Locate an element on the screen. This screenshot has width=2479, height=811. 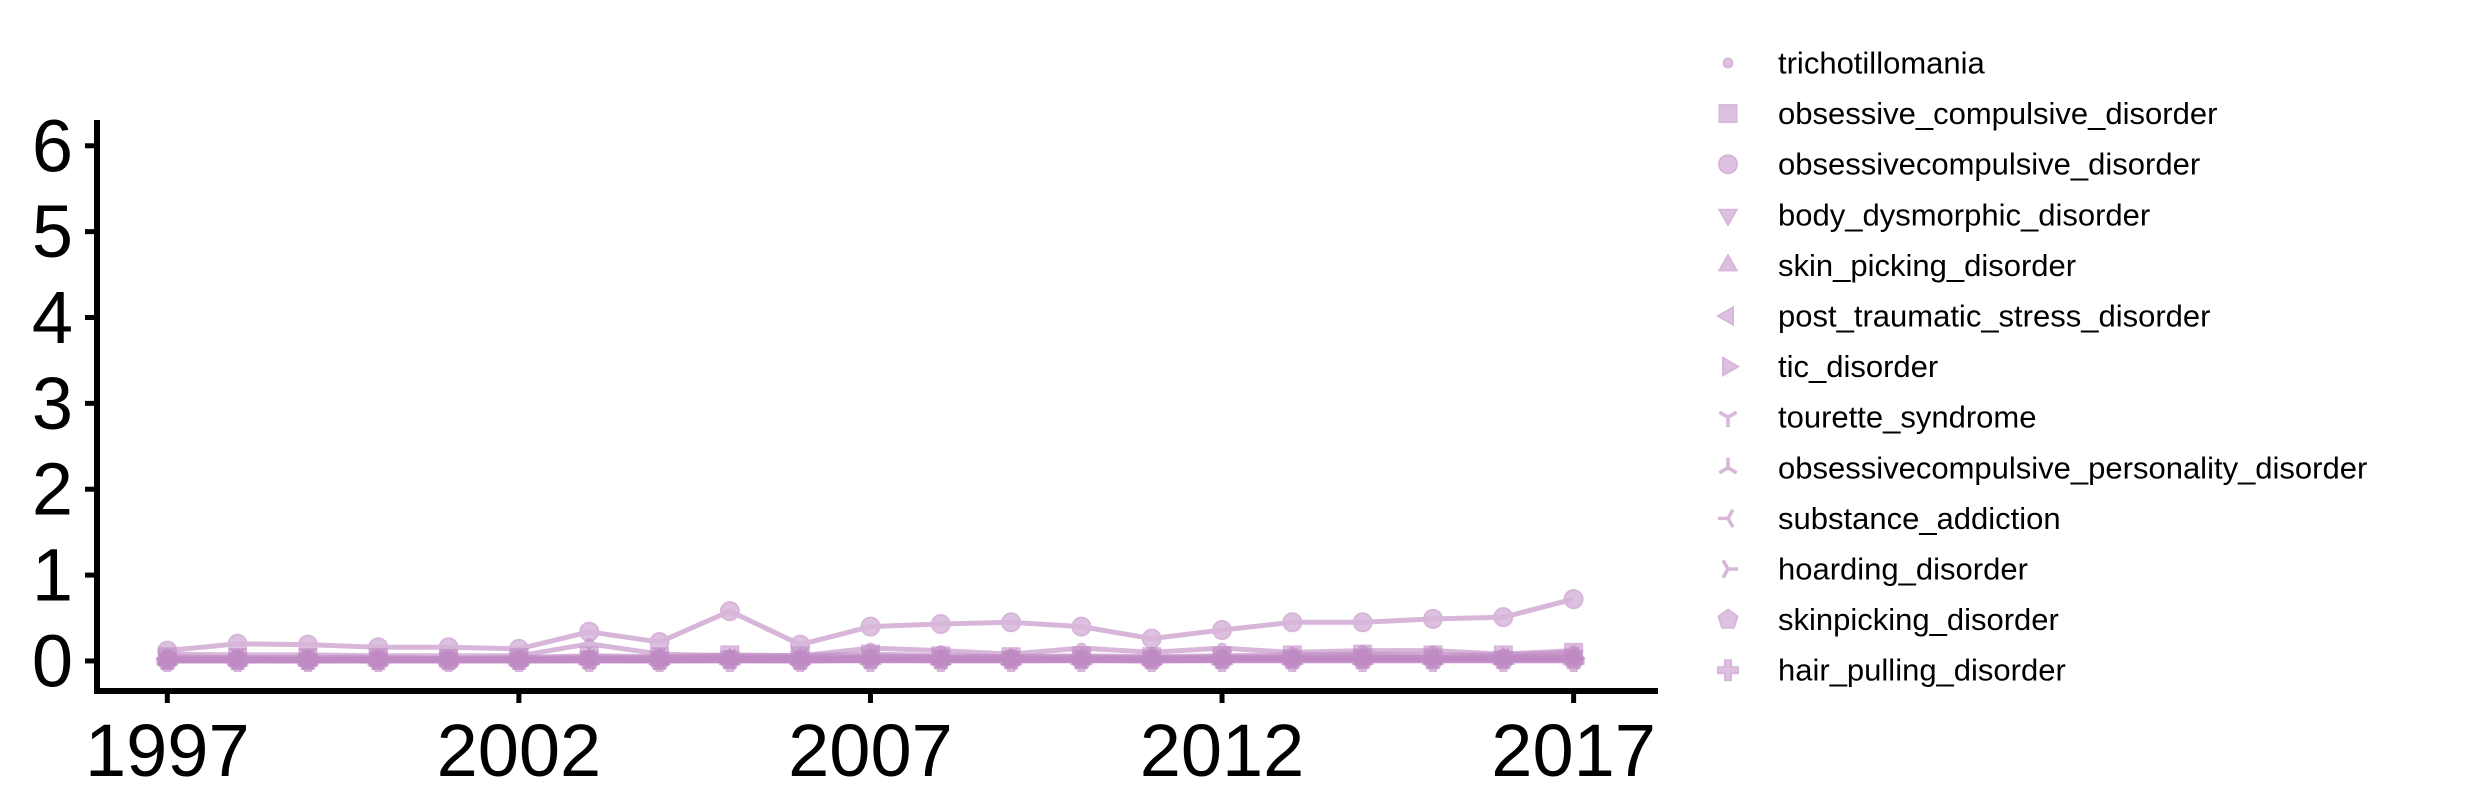
legend-entry-hair_pulling_disorder: hair_pulling_disorder is located at coordinates (1891, 670).